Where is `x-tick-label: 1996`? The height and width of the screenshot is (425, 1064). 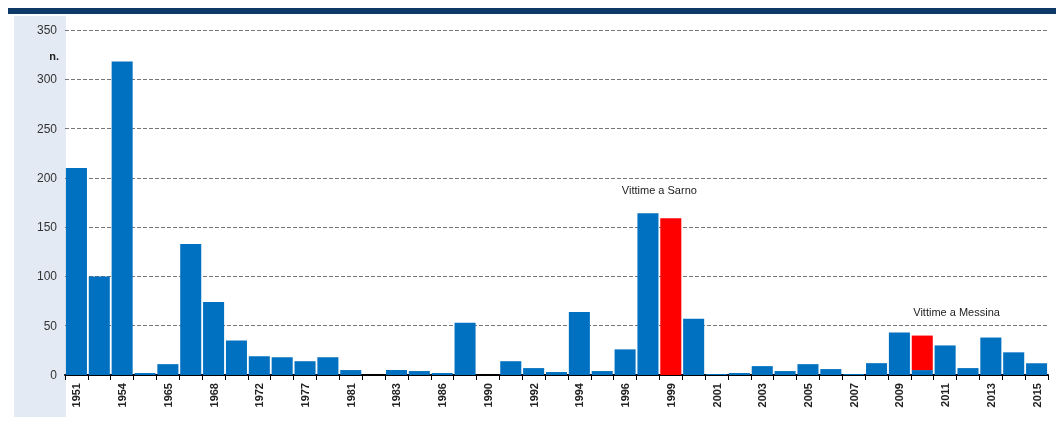 x-tick-label: 1996 is located at coordinates (625, 395).